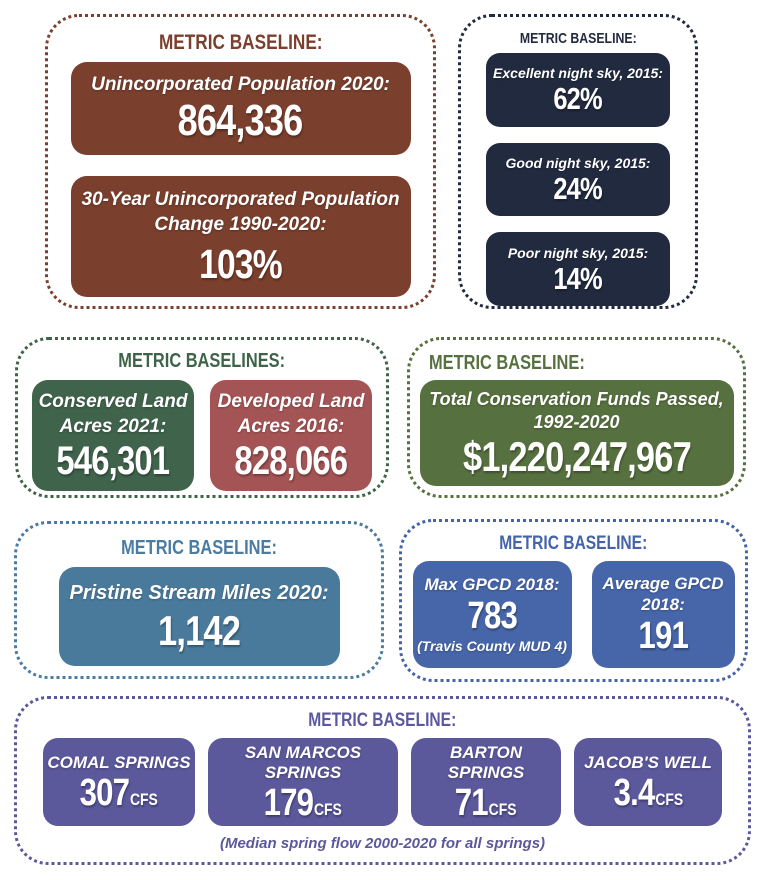 This screenshot has height=880, width=768. Describe the element at coordinates (634, 792) in the screenshot. I see `stat-card-value: 3.4` at that location.